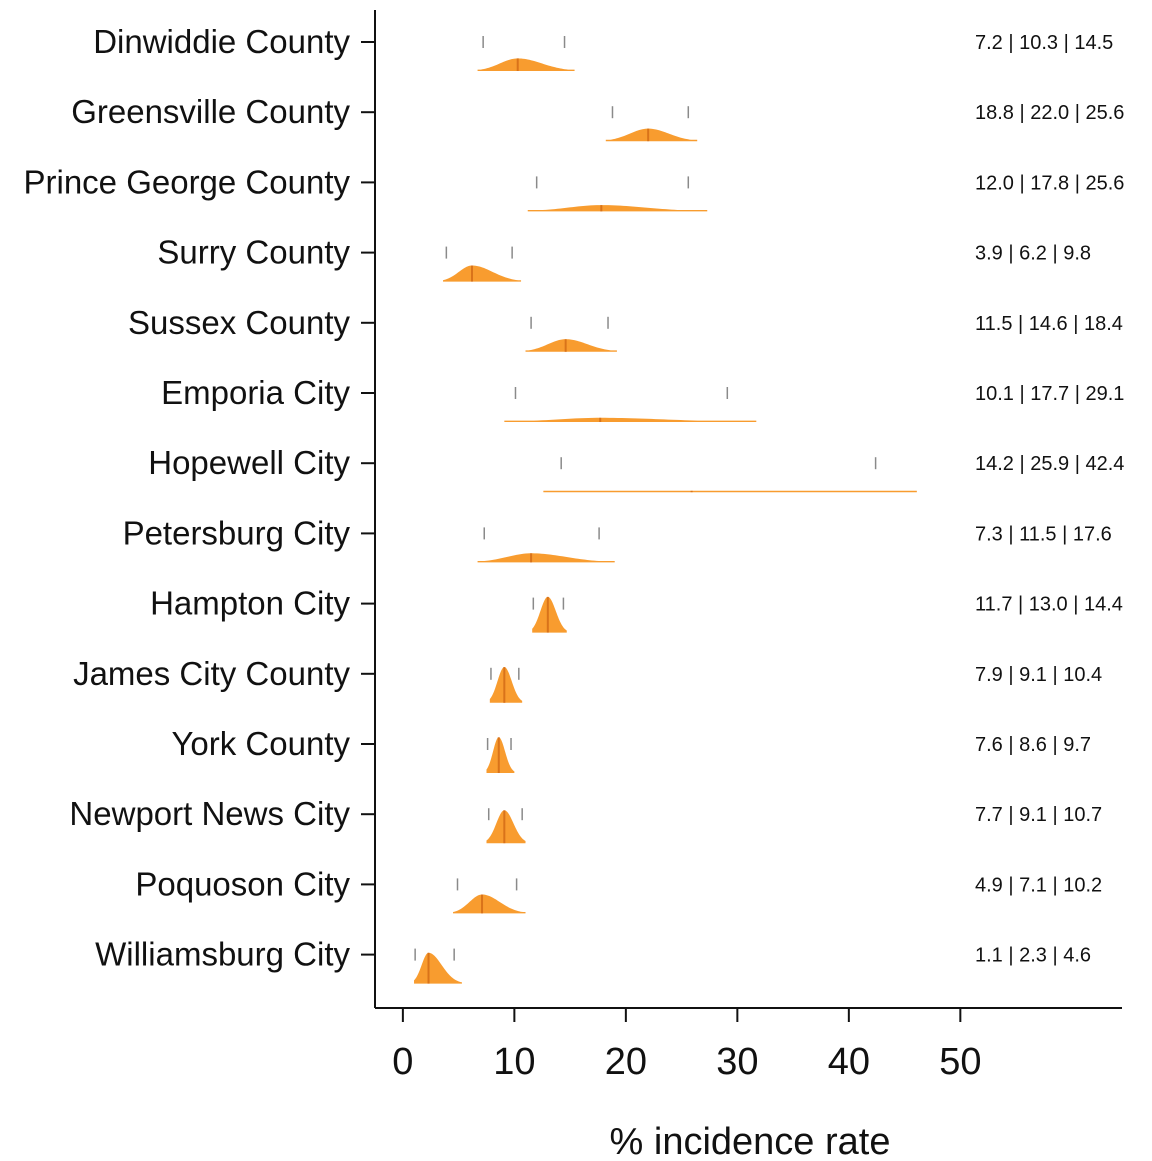  Describe the element at coordinates (253, 252) in the screenshot. I see `category-label: Surry County` at that location.